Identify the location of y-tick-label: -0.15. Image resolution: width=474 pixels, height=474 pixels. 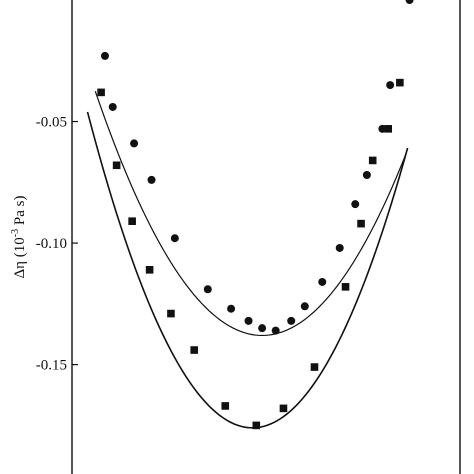
(51, 366).